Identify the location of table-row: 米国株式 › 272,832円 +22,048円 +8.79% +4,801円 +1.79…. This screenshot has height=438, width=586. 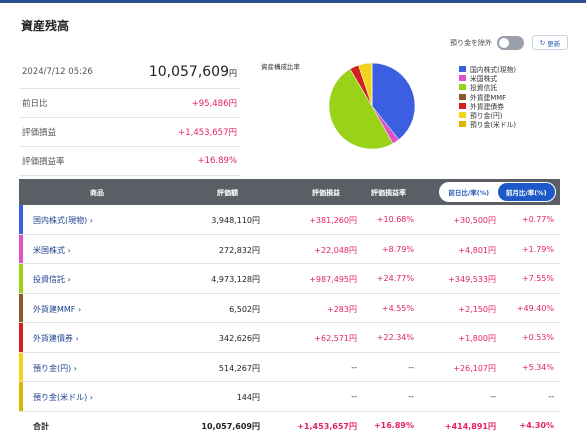
(289, 249).